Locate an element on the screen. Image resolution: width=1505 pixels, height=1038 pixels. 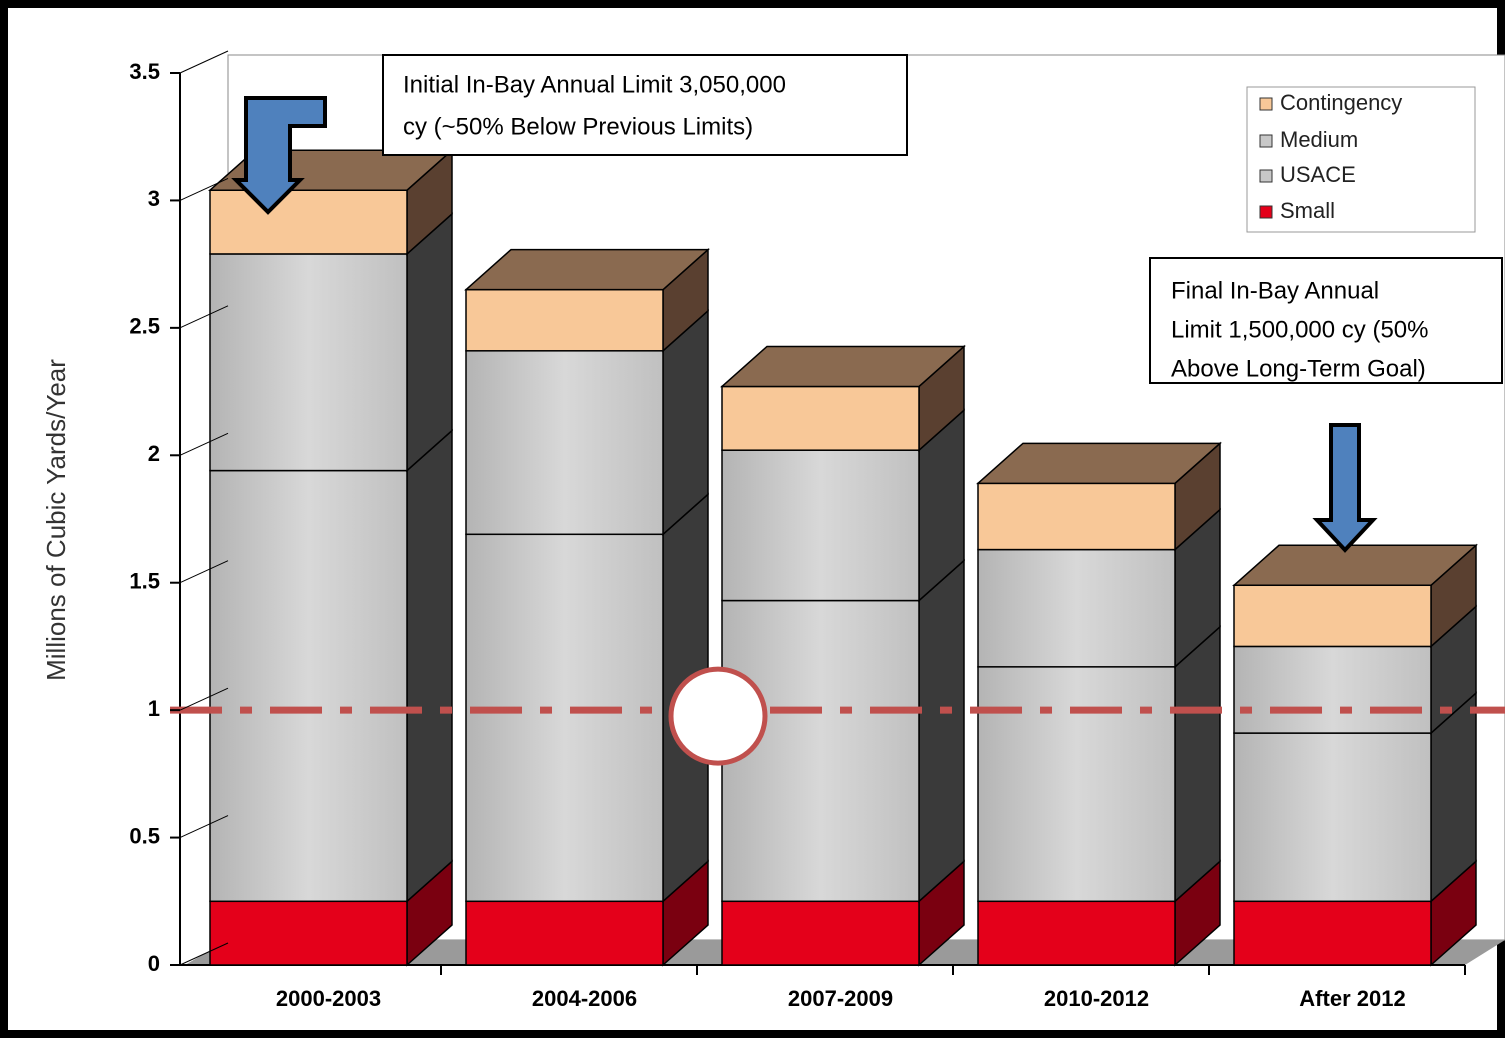
y-tick-label: 3.5 is located at coordinates (144, 71).